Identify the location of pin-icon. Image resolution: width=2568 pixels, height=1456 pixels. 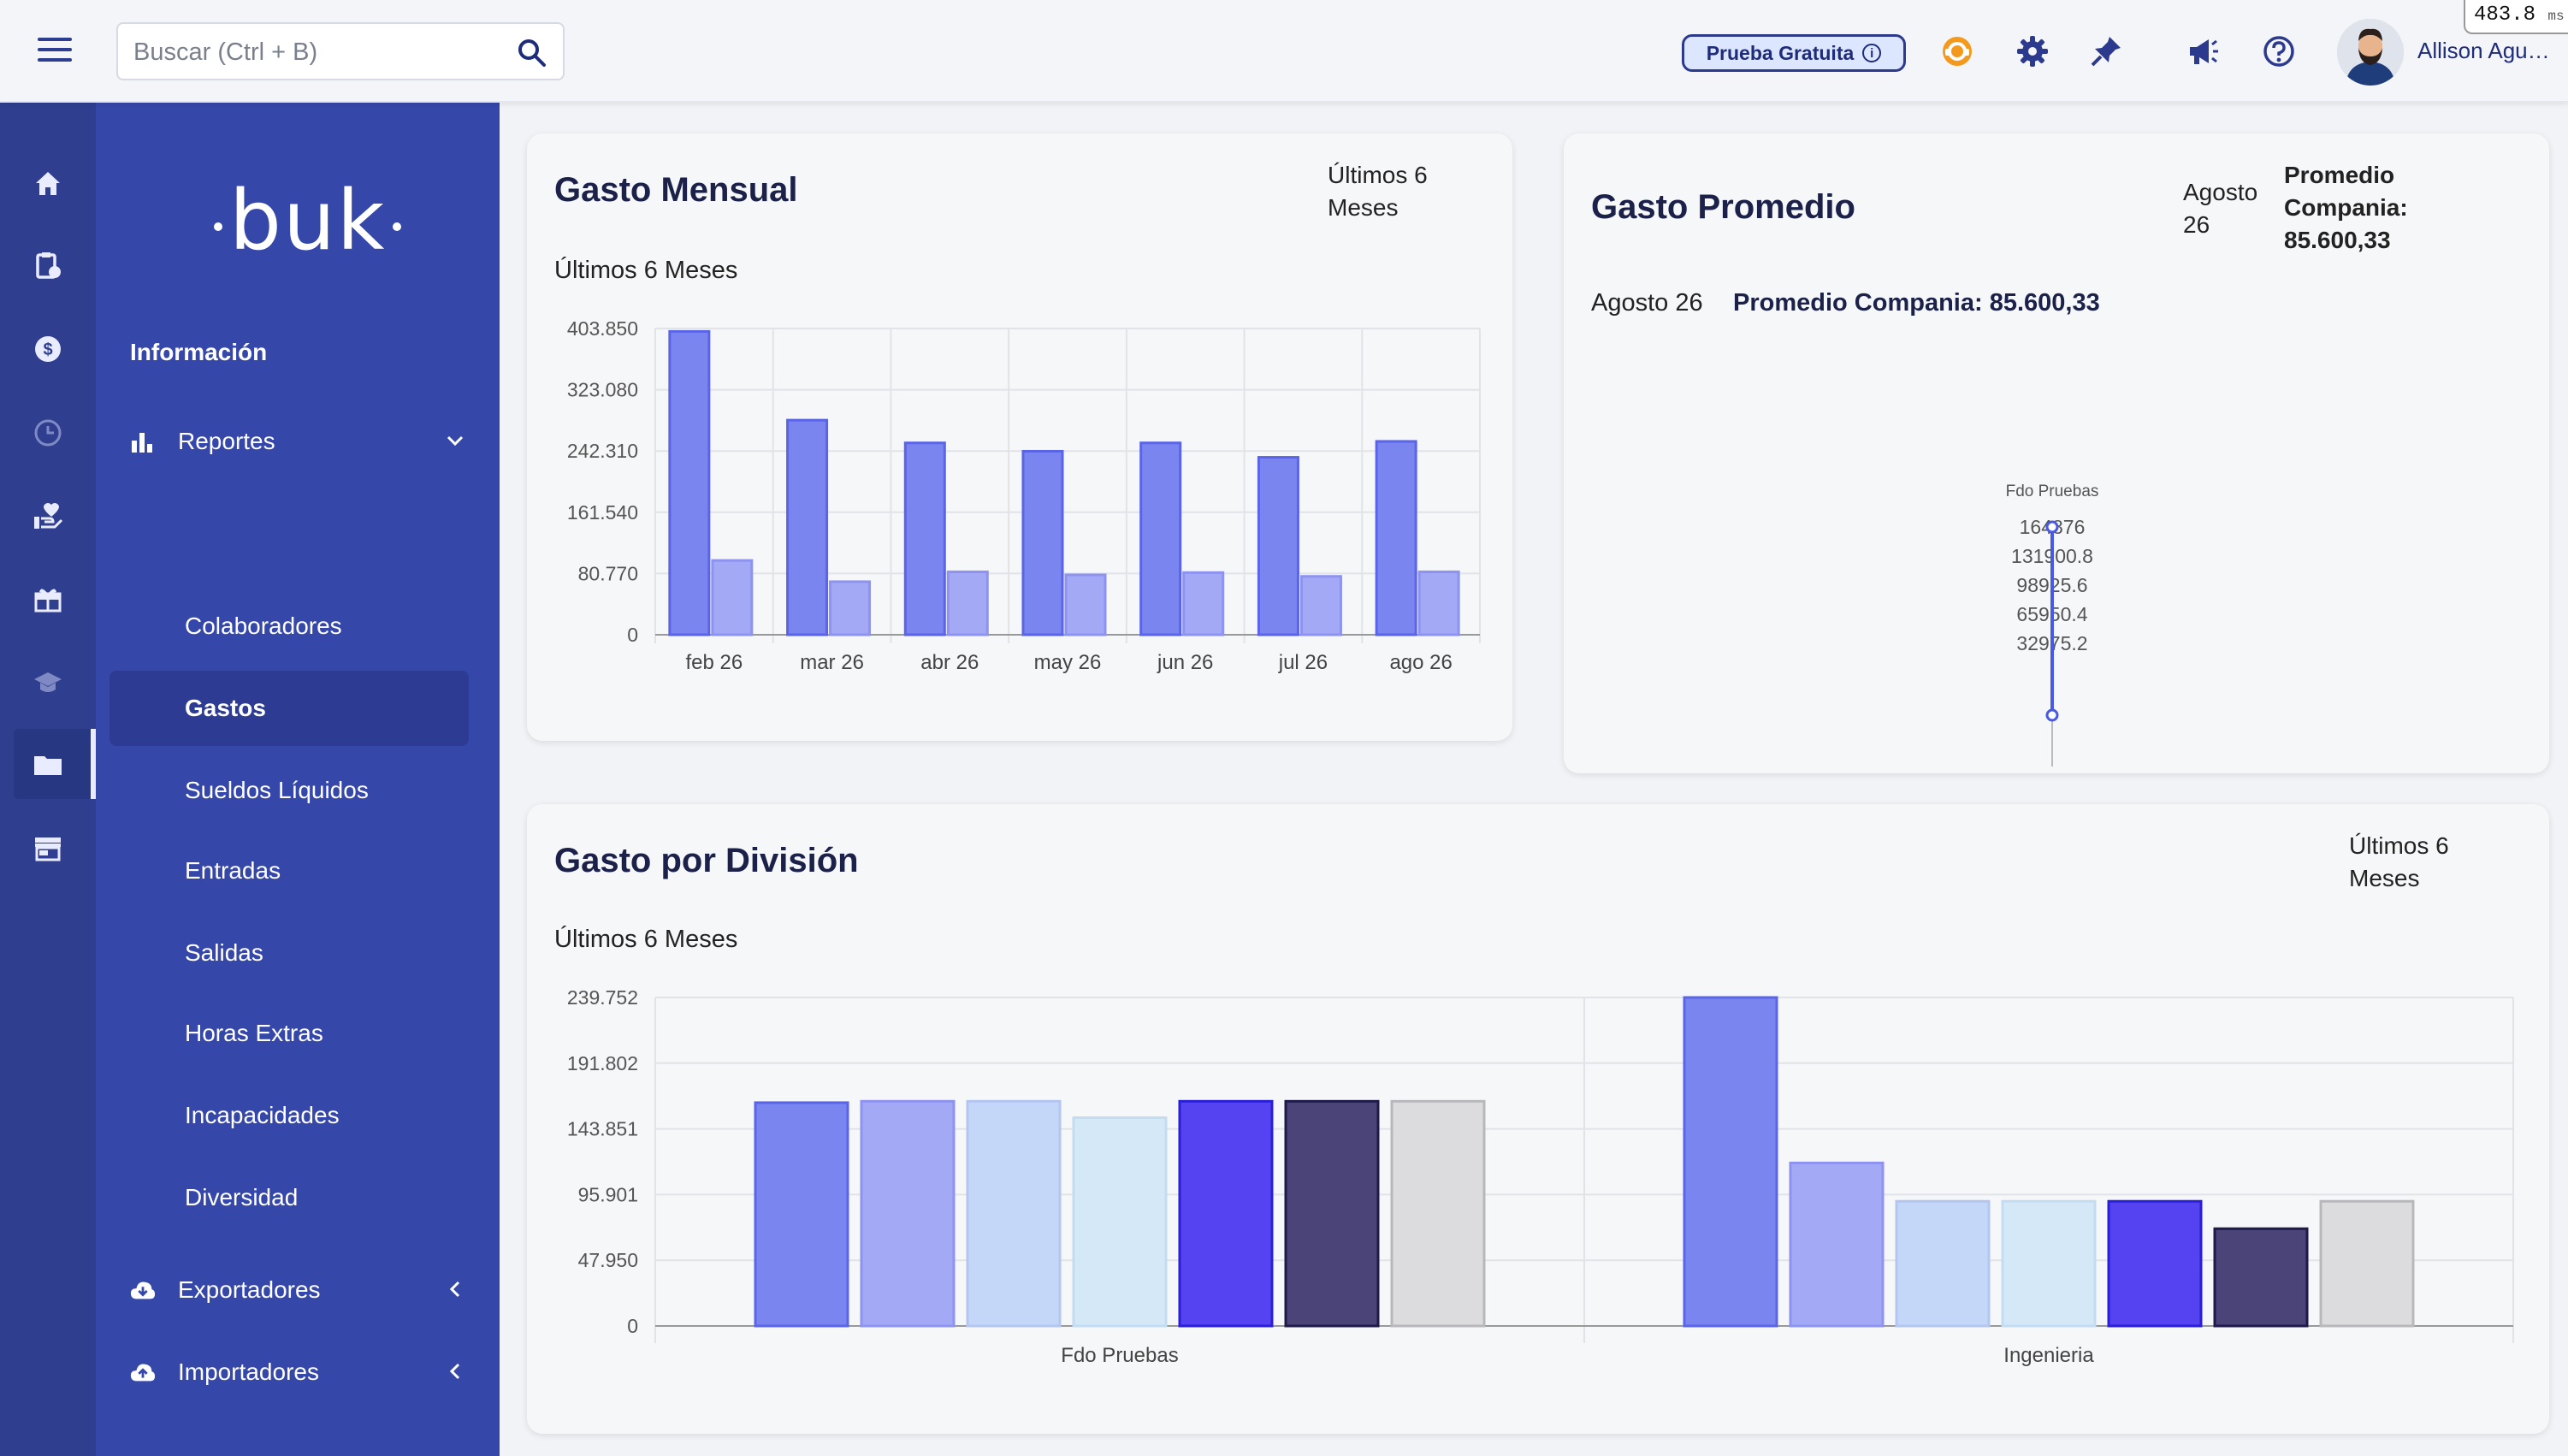
(2106, 51).